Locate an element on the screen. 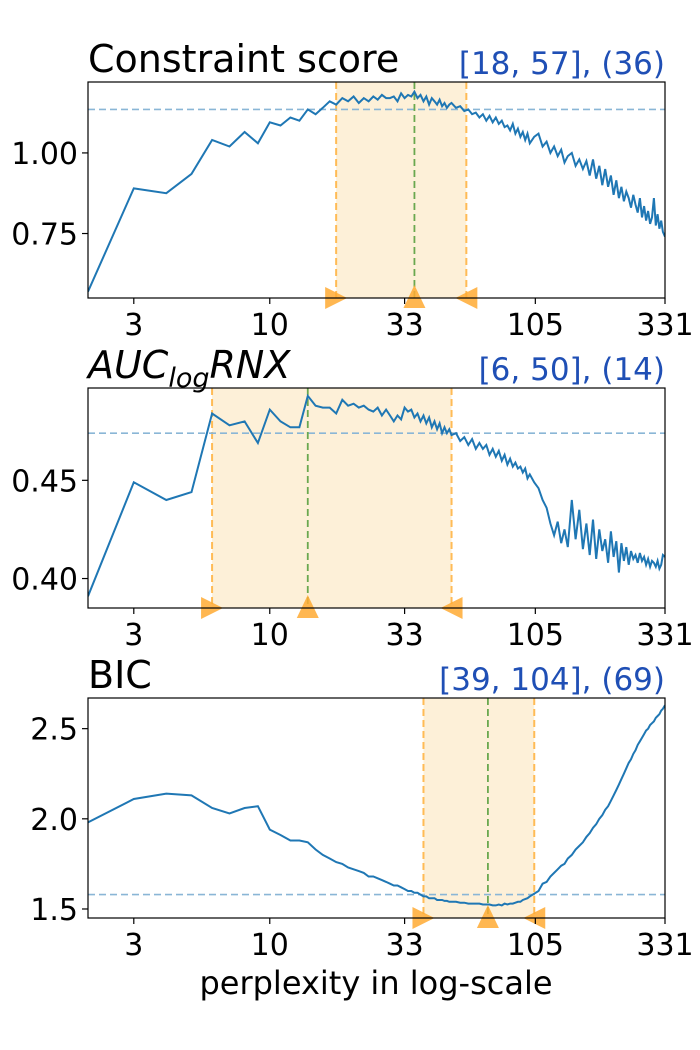  y-tick-label: 1.00 is located at coordinates (44, 154).